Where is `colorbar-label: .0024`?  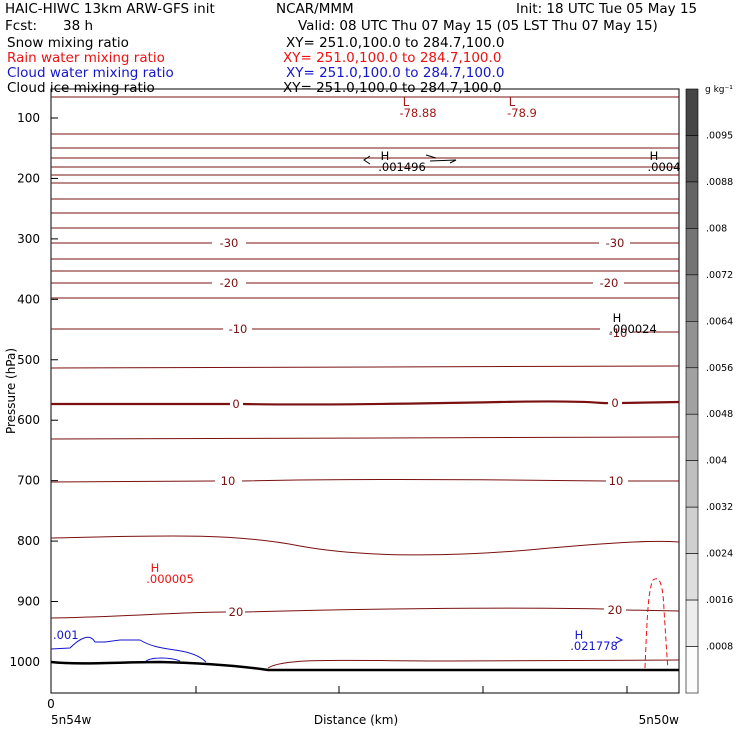
colorbar-label: .0024 is located at coordinates (719, 554).